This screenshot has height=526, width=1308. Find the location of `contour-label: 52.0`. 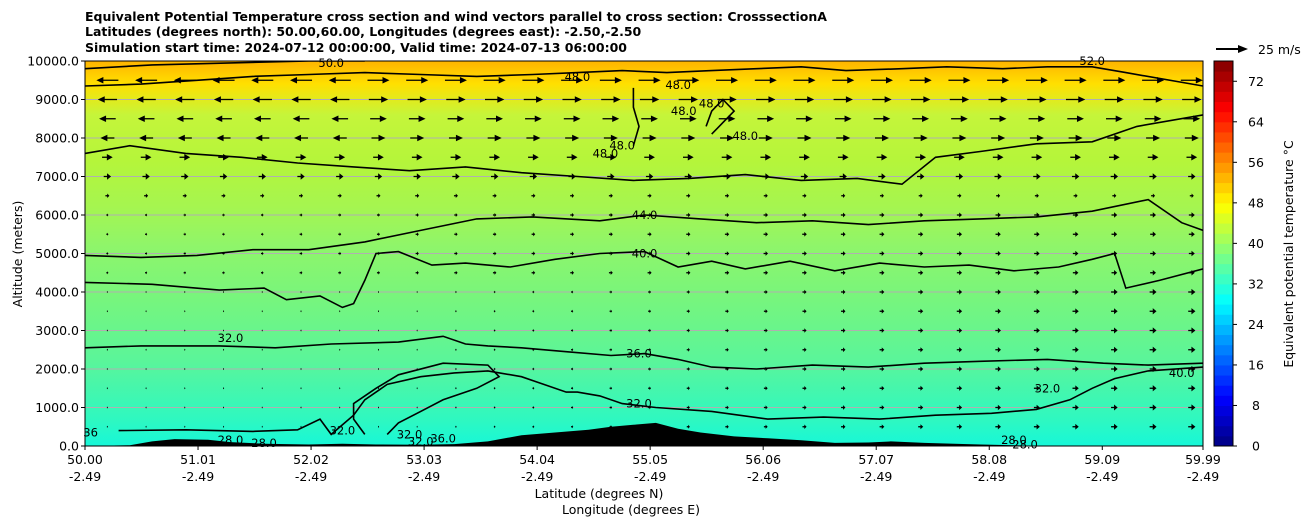

contour-label: 52.0 is located at coordinates (1092, 61).